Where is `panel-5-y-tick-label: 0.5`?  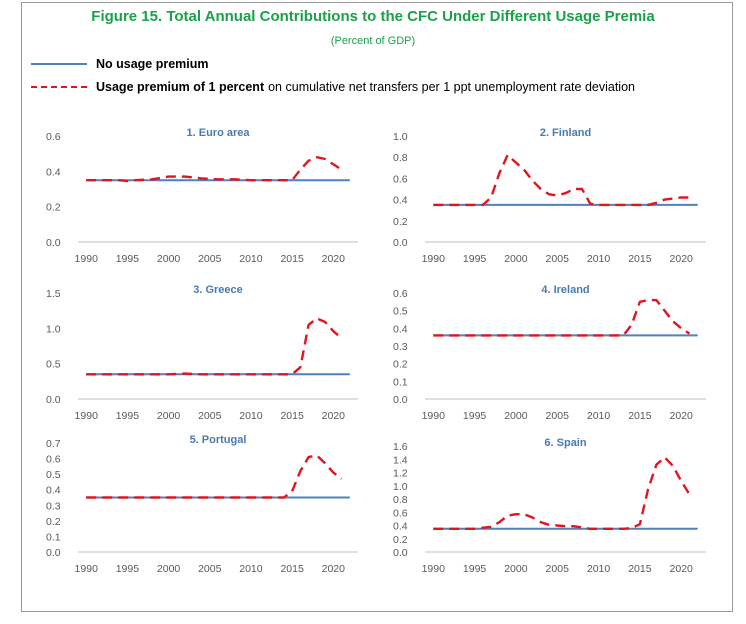 panel-5-y-tick-label: 0.5 is located at coordinates (53, 475).